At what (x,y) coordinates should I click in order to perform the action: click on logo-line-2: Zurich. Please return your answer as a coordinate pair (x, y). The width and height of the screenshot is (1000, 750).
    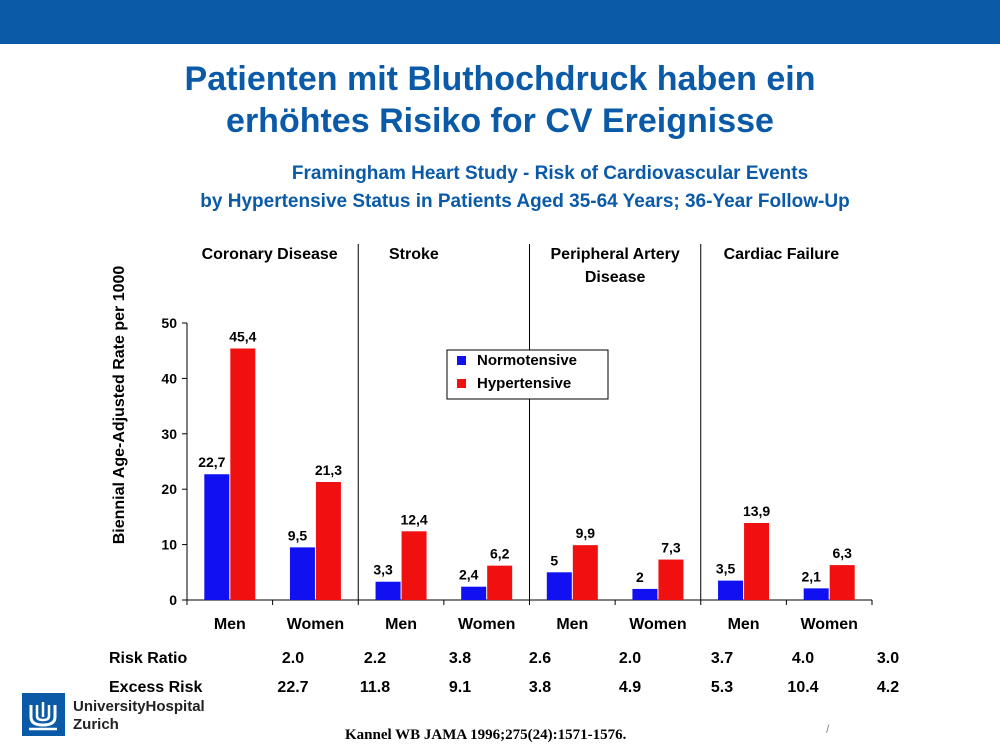
    Looking at the image, I should click on (96, 724).